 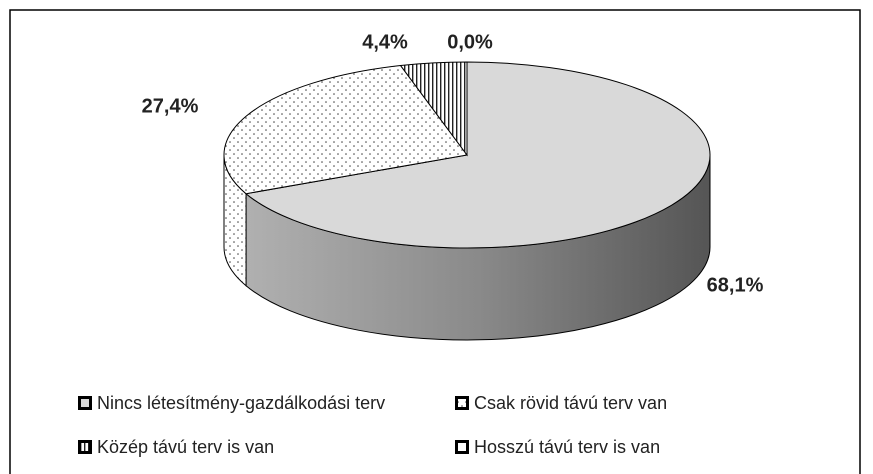 I want to click on pie-slice, so click(x=345, y=130).